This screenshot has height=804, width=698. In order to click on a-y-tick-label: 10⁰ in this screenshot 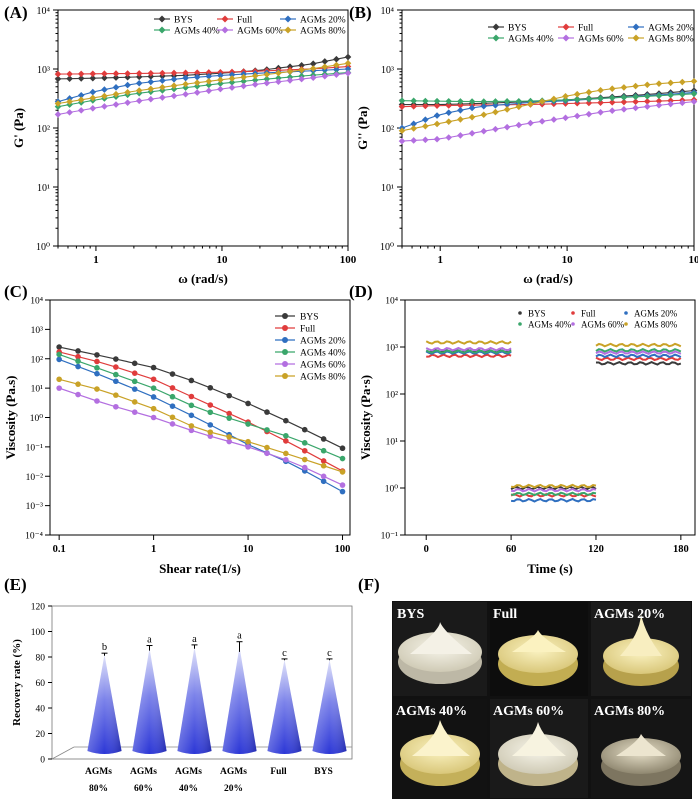, I will do `click(43, 247)`.